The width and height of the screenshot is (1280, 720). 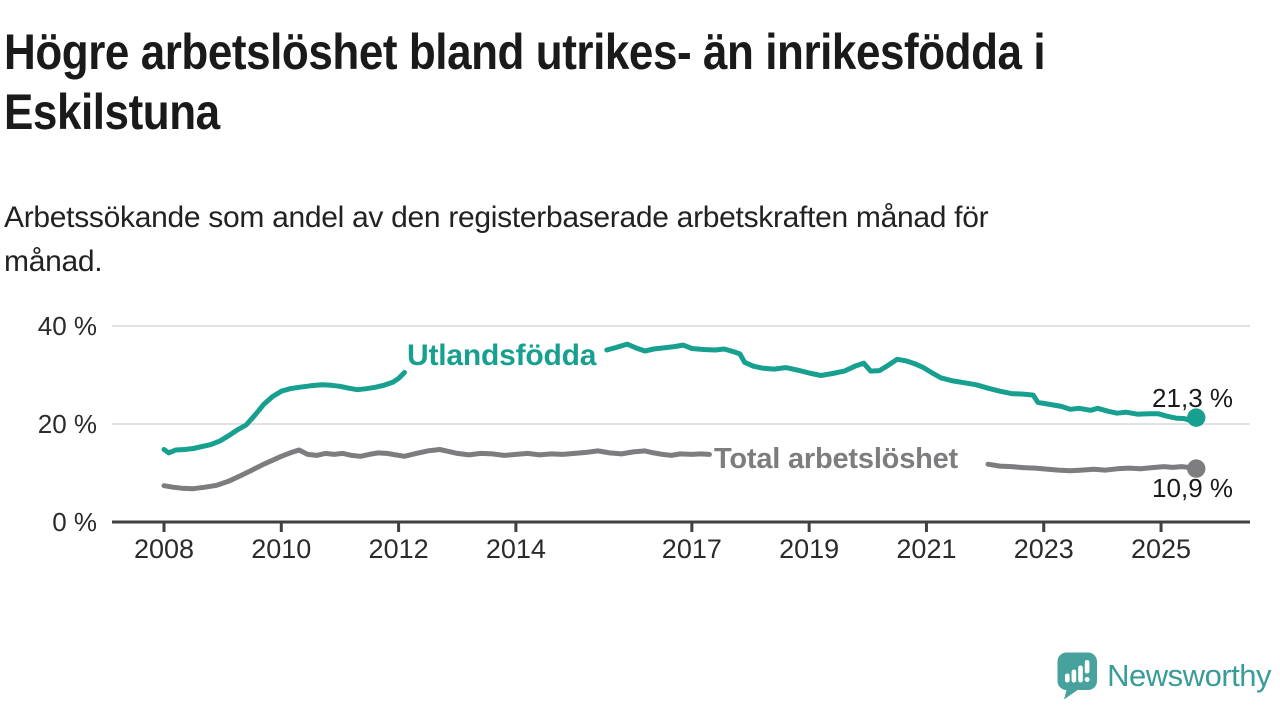 I want to click on end-value-total-arbetsloshet: 10,9 %, so click(x=1192, y=488).